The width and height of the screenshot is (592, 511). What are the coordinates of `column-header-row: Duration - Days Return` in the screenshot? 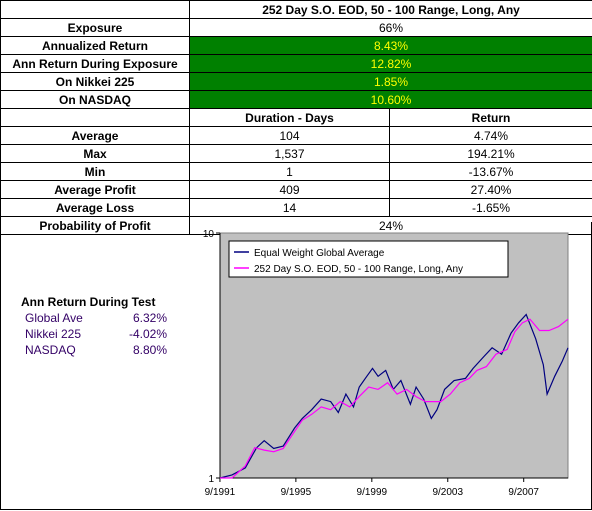 It's located at (296, 117).